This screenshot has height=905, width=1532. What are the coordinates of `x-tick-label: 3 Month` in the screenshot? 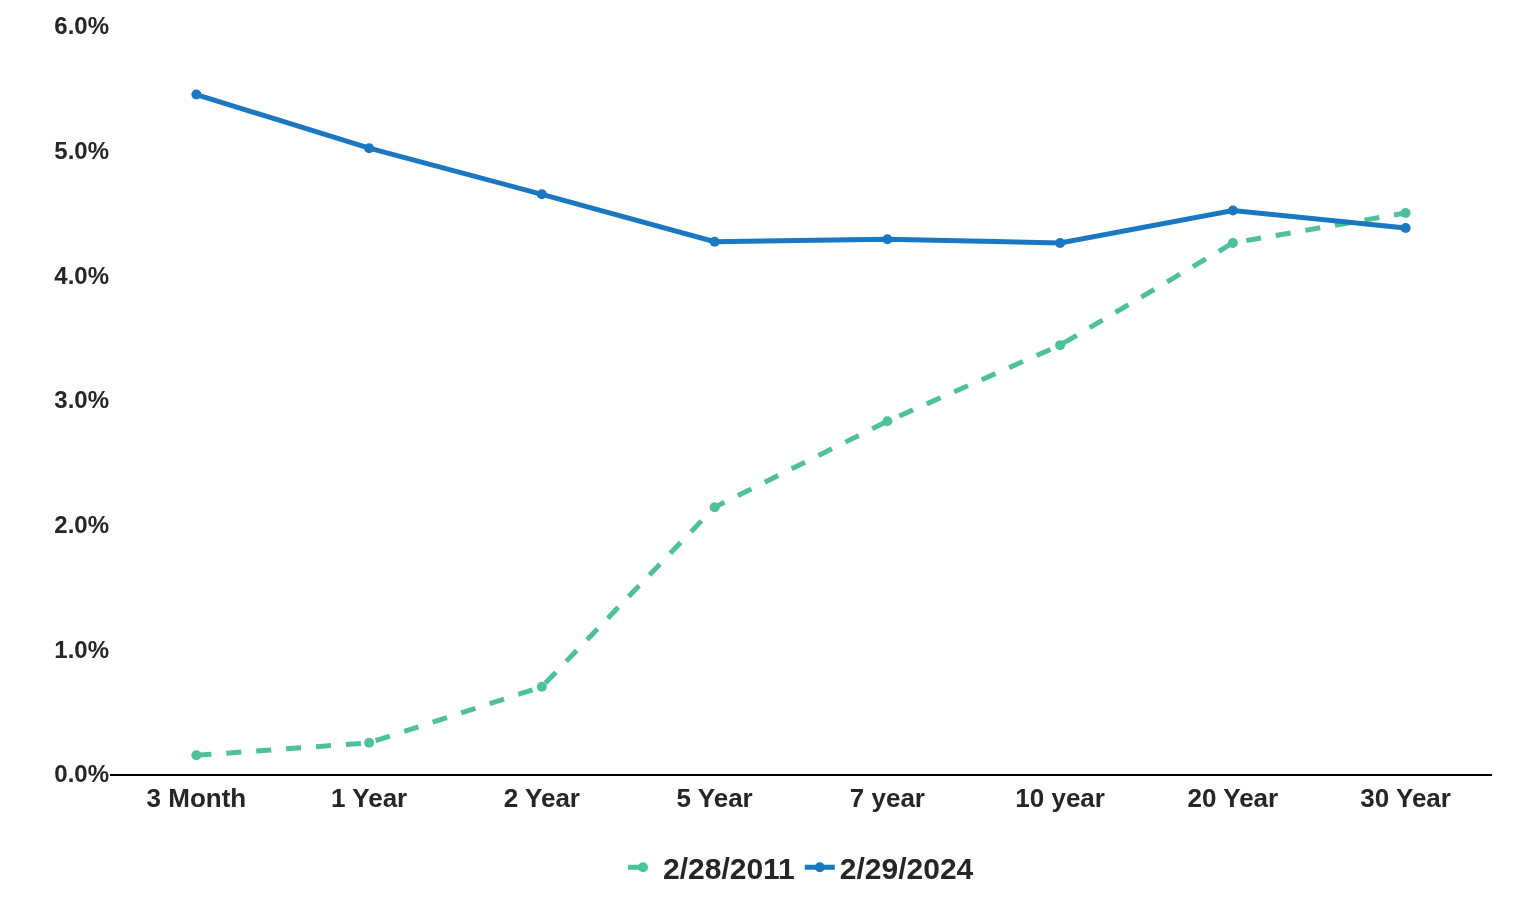 It's located at (196, 798).